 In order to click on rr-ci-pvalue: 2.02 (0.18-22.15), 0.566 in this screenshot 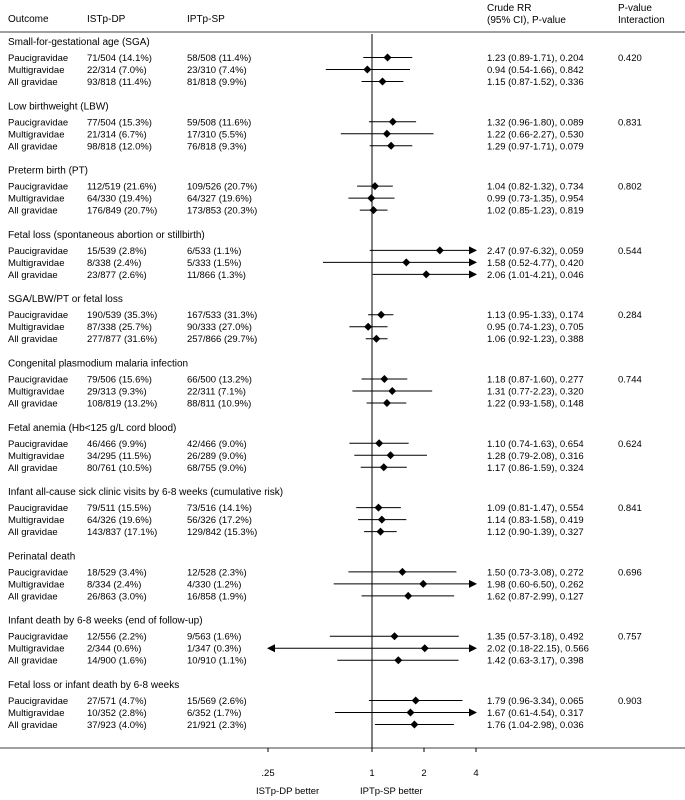, I will do `click(538, 649)`.